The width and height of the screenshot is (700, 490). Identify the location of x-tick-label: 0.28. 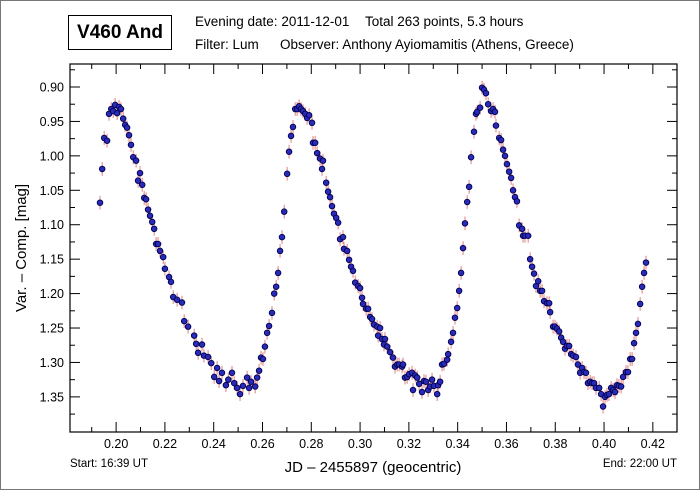
(311, 444).